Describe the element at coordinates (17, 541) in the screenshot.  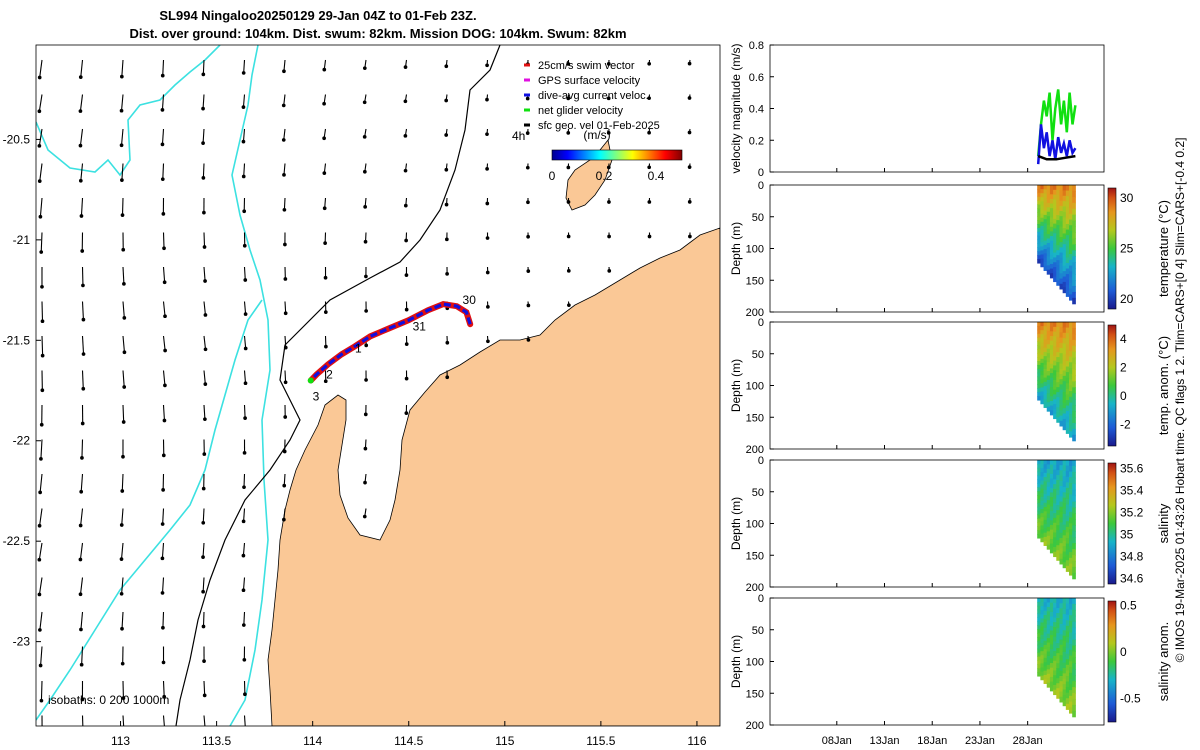
I see `map-ytick-label: -22.5` at that location.